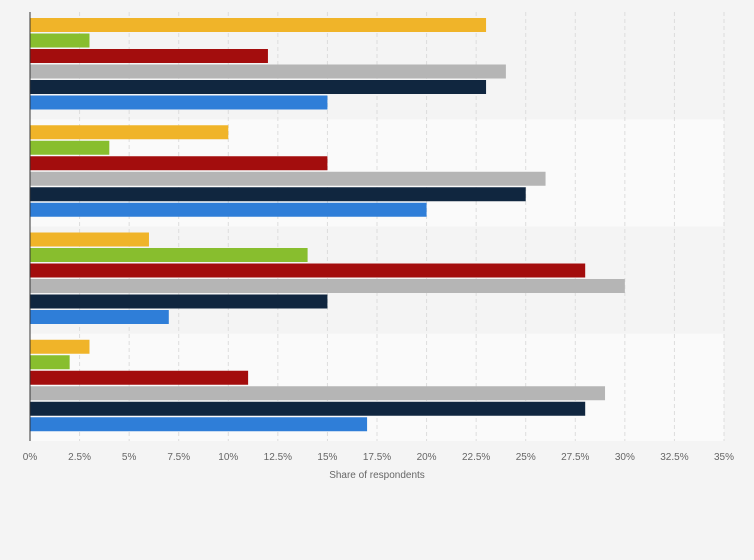  Describe the element at coordinates (427, 457) in the screenshot. I see `x-tick-label: 20%` at that location.